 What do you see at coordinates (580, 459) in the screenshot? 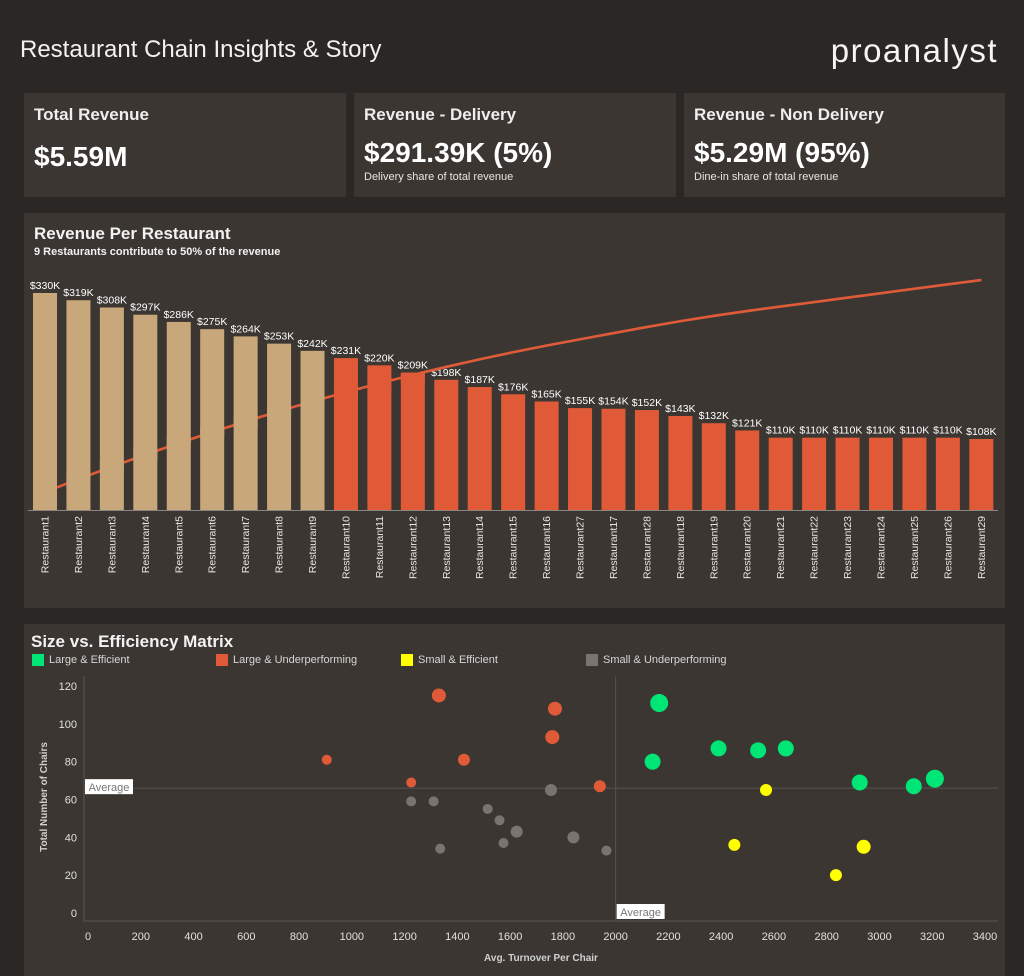
I see `bar-restaurant27` at bounding box center [580, 459].